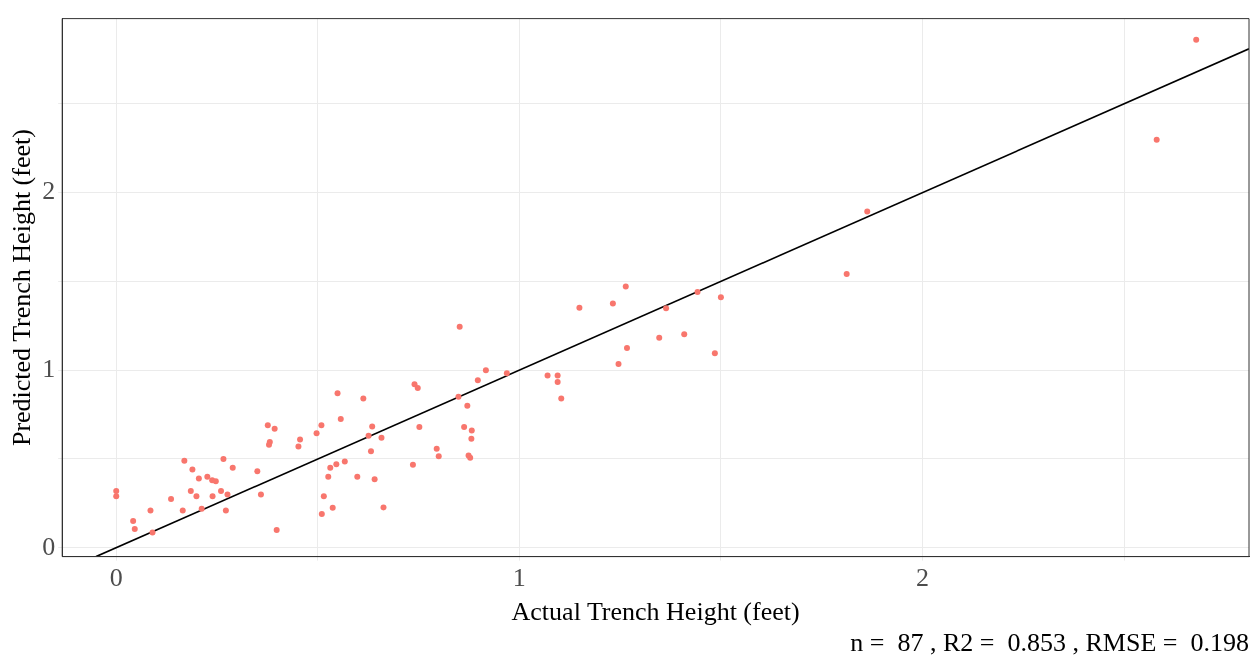 The image size is (1258, 661). What do you see at coordinates (655, 612) in the screenshot?
I see `x-axis-title: Actual Trench Height (feet)` at bounding box center [655, 612].